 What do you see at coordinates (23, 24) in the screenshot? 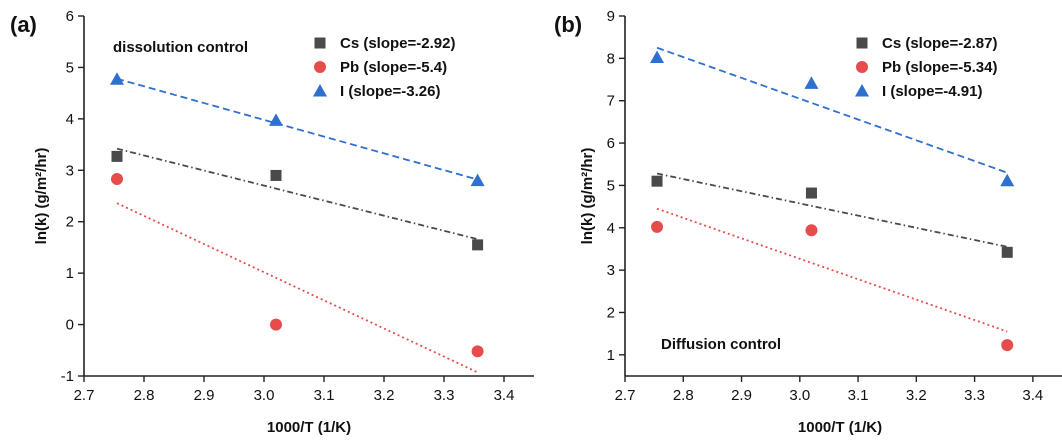
I see `panel-letter: (a)` at bounding box center [23, 24].